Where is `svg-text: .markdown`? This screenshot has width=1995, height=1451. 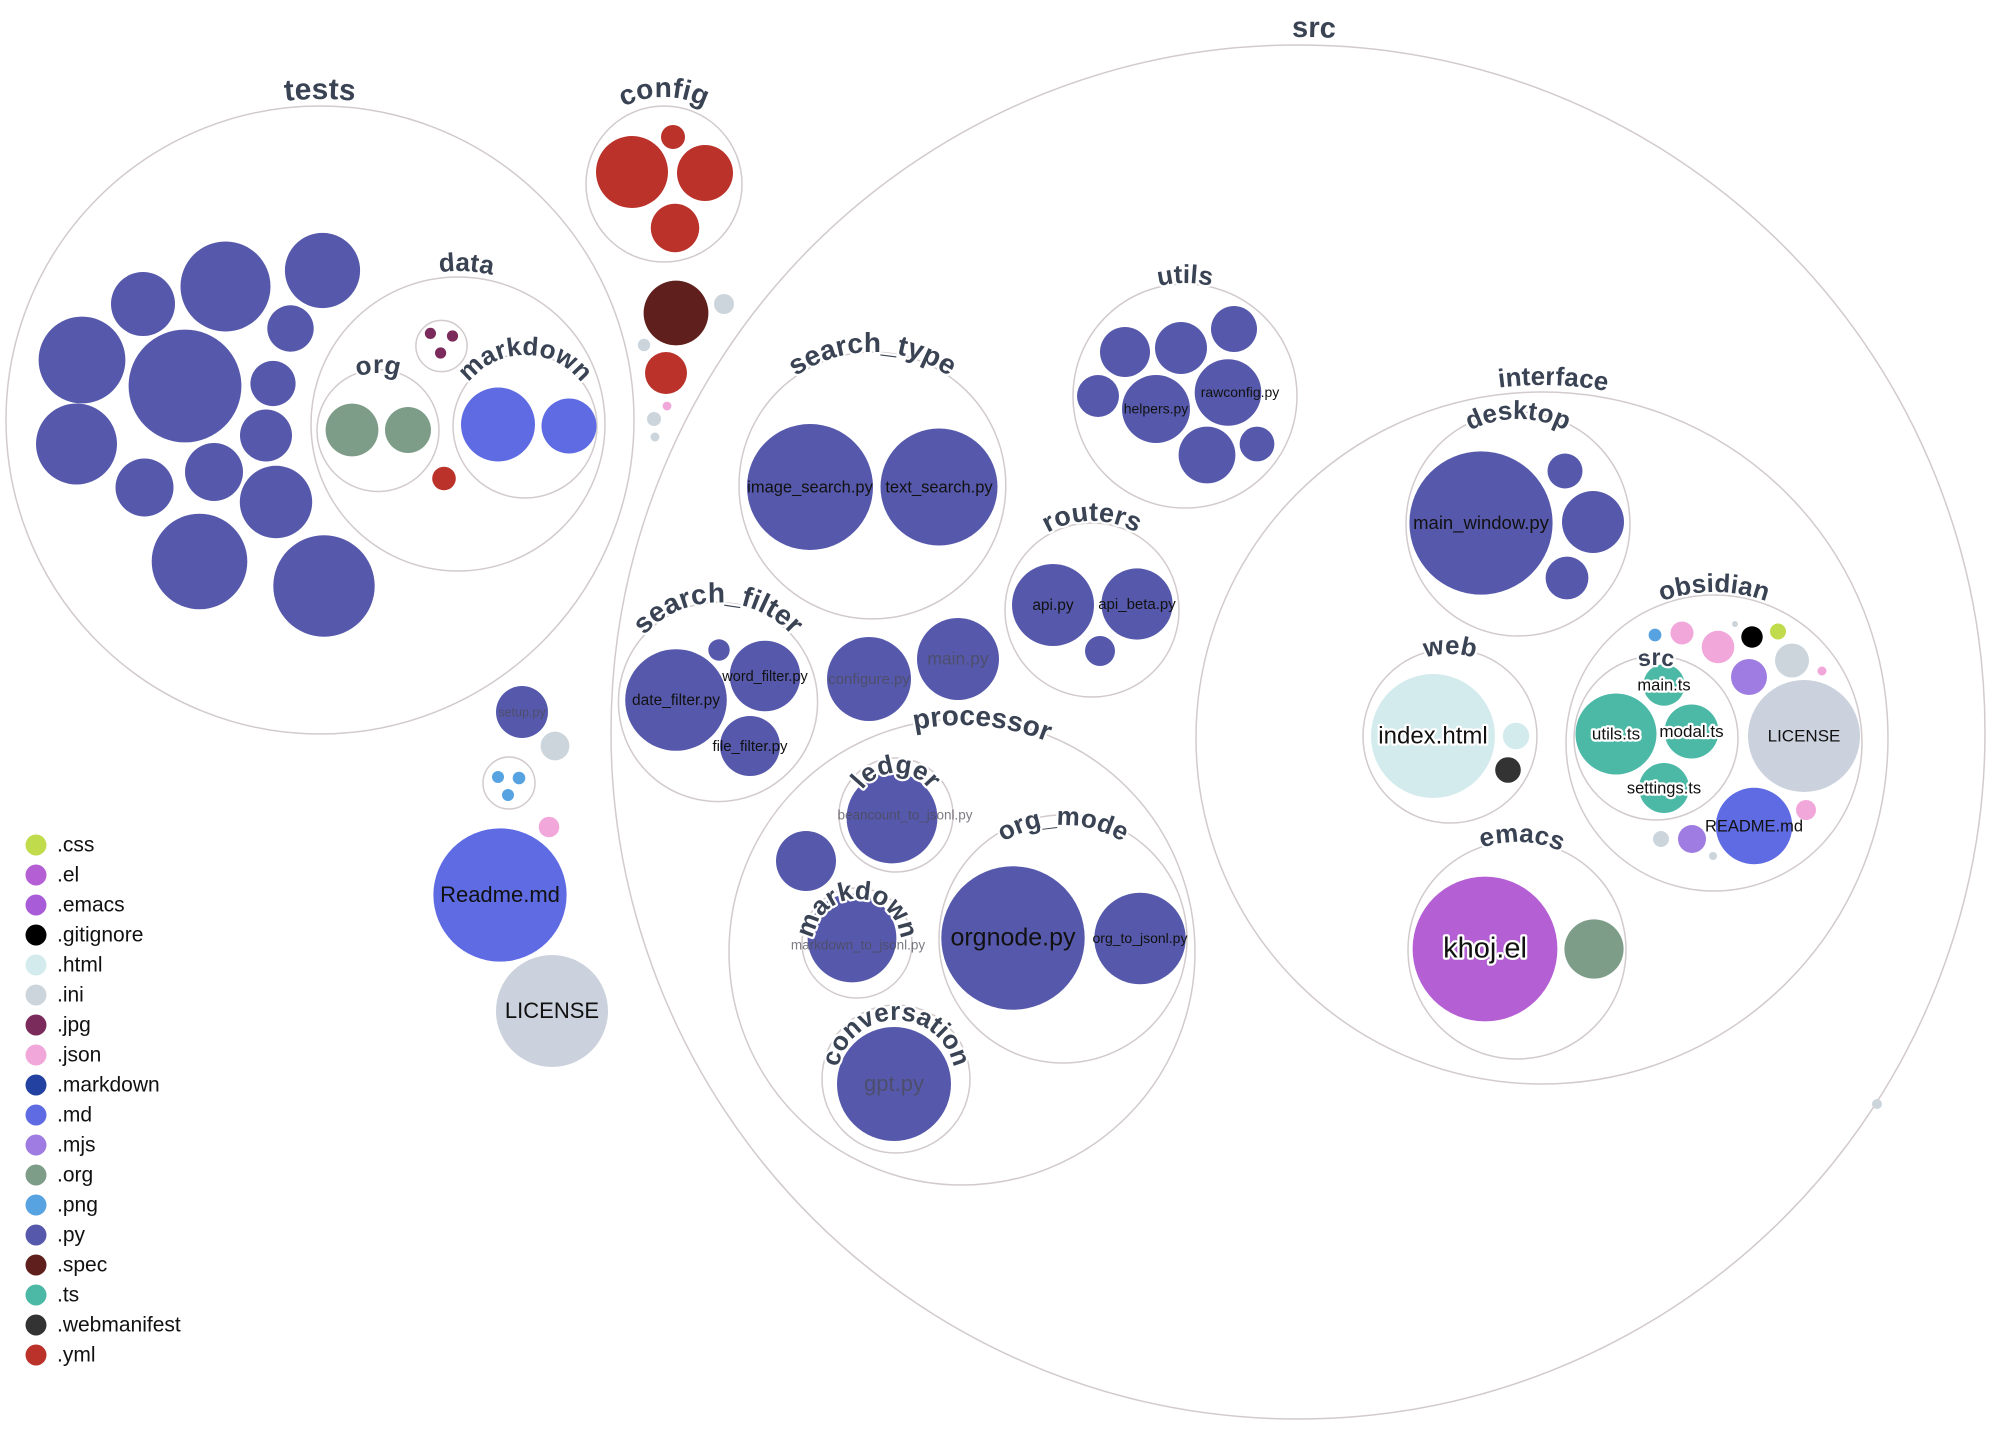
svg-text: .markdown is located at coordinates (108, 1085).